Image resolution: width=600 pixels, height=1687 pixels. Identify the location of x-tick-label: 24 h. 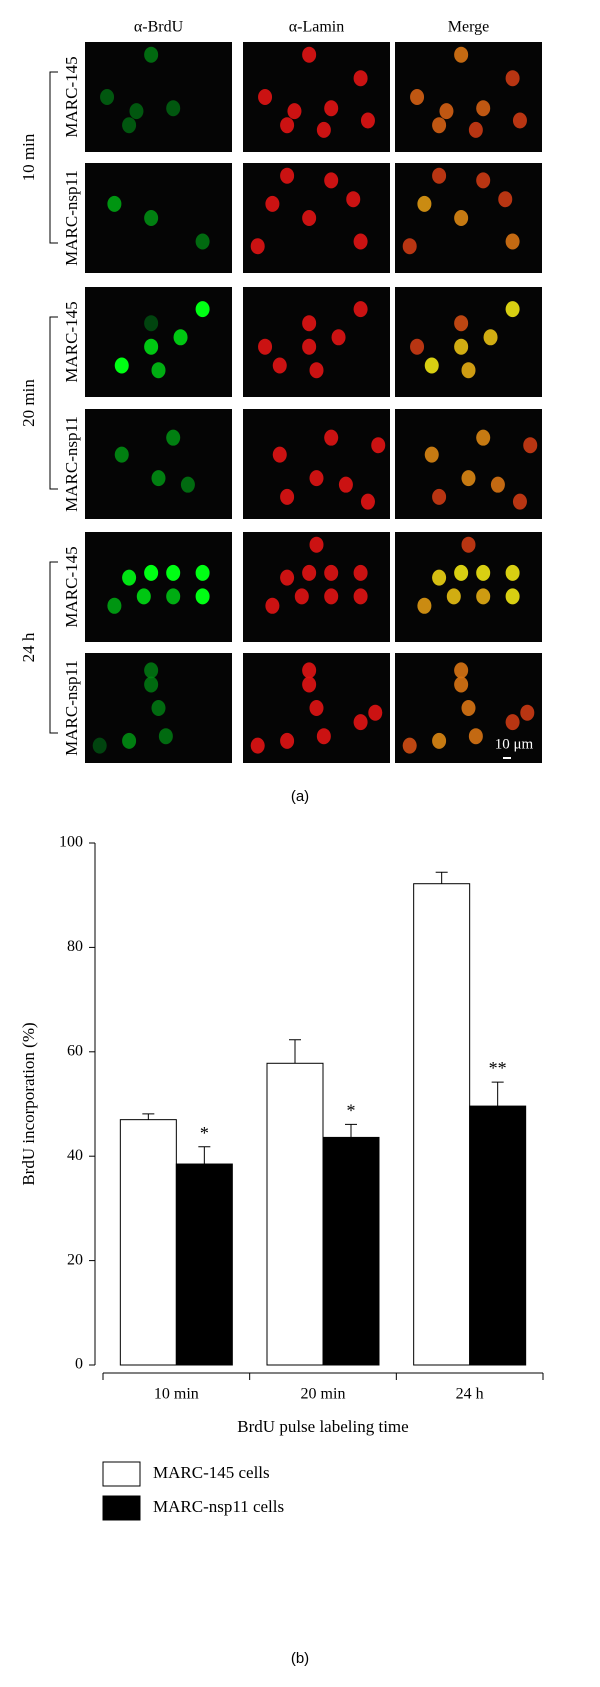
(470, 1394).